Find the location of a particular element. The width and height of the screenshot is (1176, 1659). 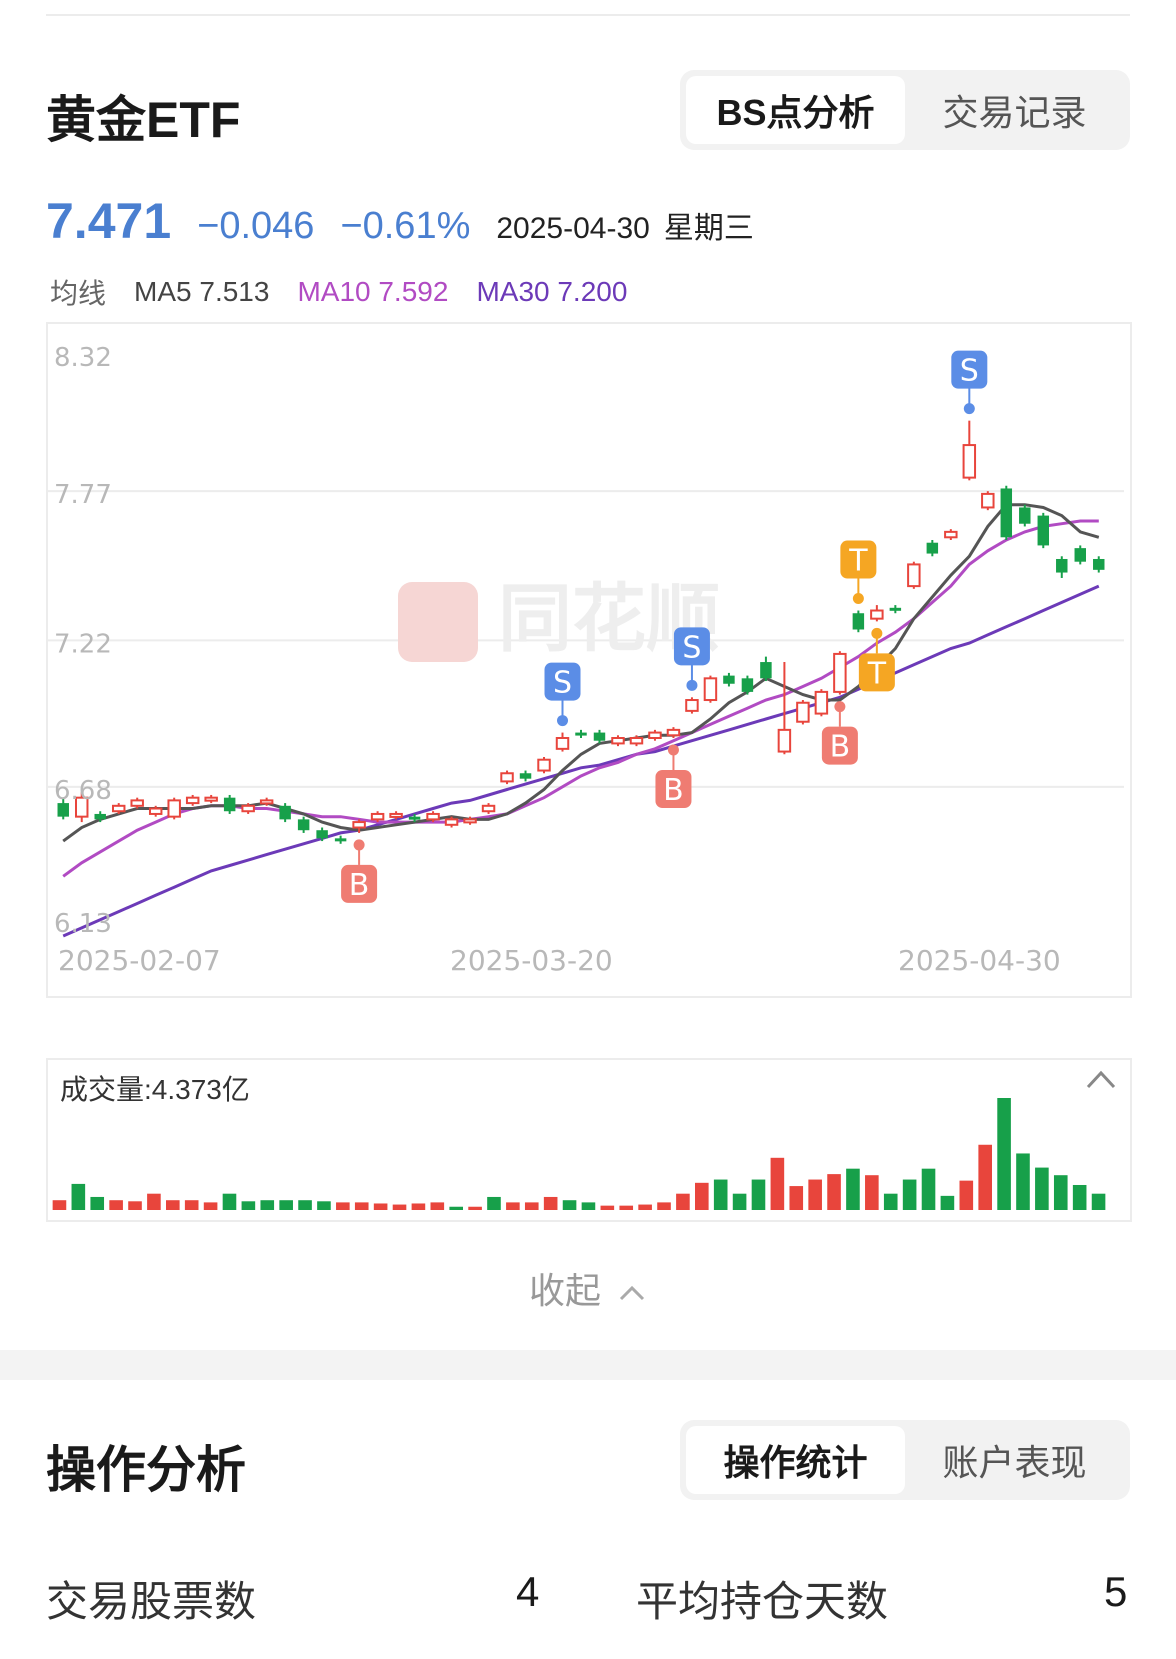

x-tick-label: 2025-04-30 is located at coordinates (979, 960).